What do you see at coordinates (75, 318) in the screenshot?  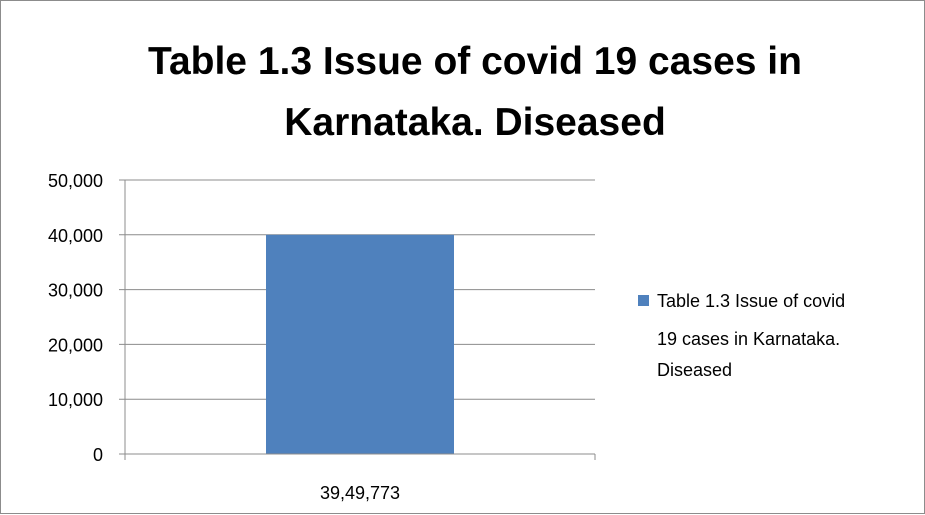 I see `y-tick-labels: 0 10,000 20,000 30,000 40,000 50,000` at bounding box center [75, 318].